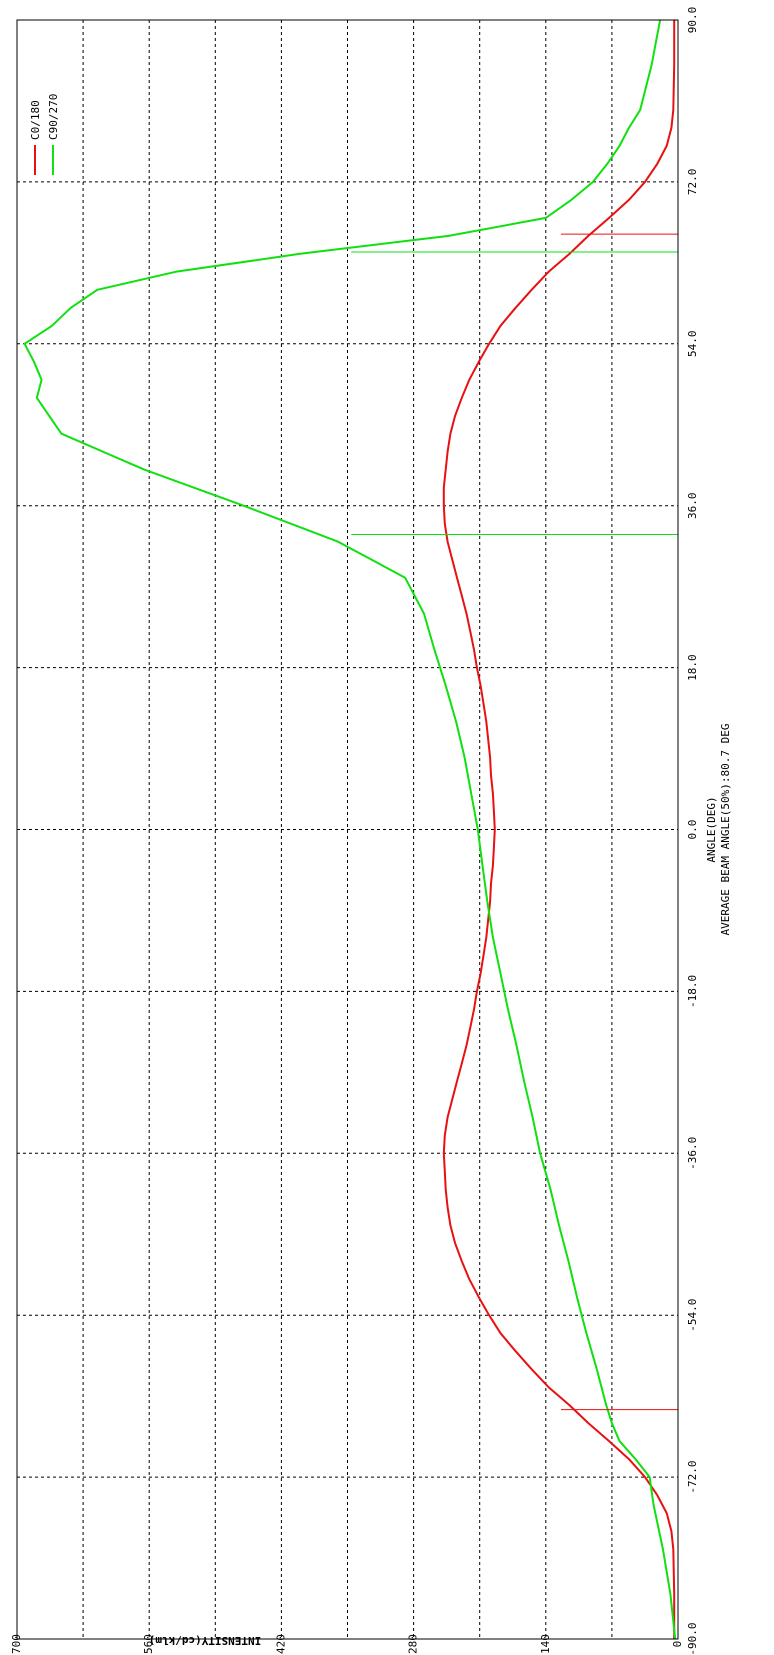 This screenshot has height=1655, width=774. I want to click on x-tick-label: 90.0, so click(692, 20).